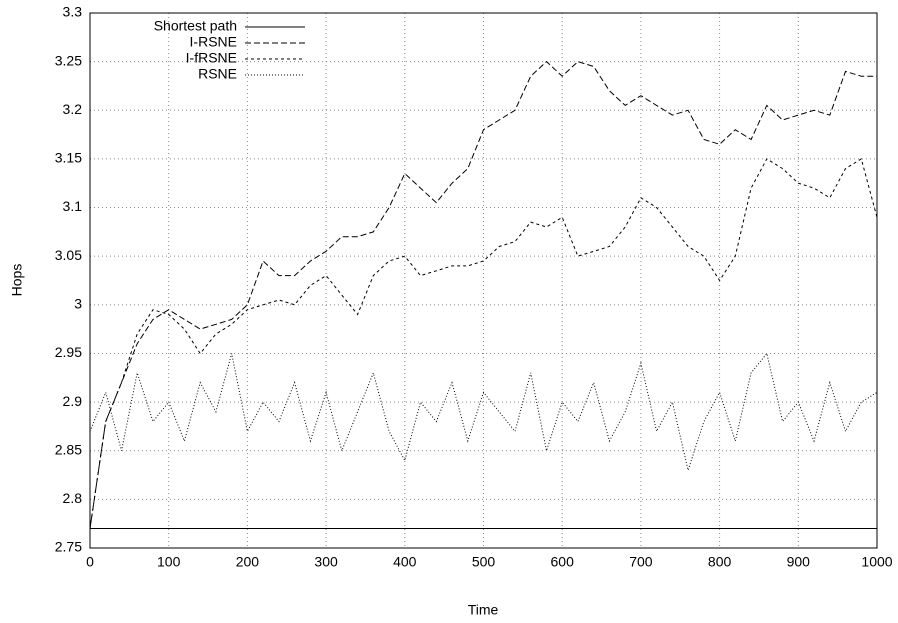 This screenshot has width=898, height=623. What do you see at coordinates (720, 562) in the screenshot?
I see `x-tick-label: 800` at bounding box center [720, 562].